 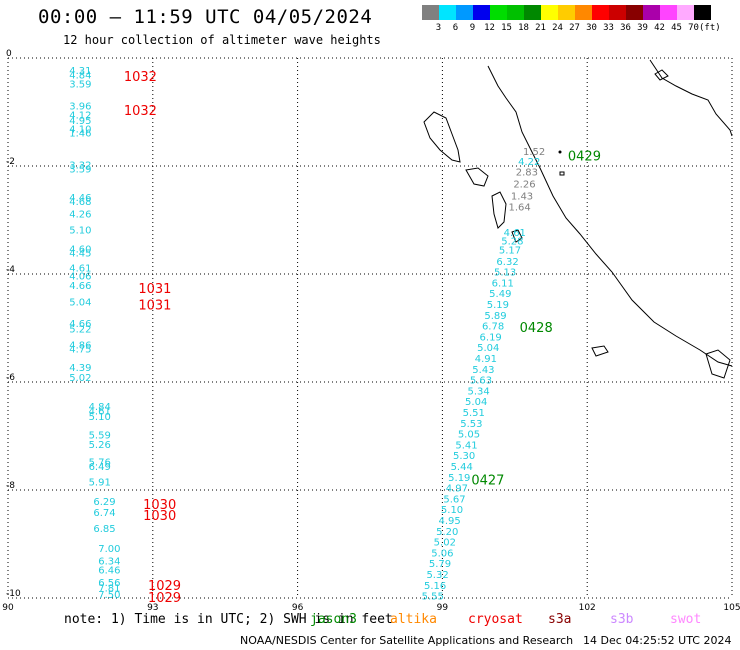 I want to click on legend-label: 18, so click(x=523, y=28).